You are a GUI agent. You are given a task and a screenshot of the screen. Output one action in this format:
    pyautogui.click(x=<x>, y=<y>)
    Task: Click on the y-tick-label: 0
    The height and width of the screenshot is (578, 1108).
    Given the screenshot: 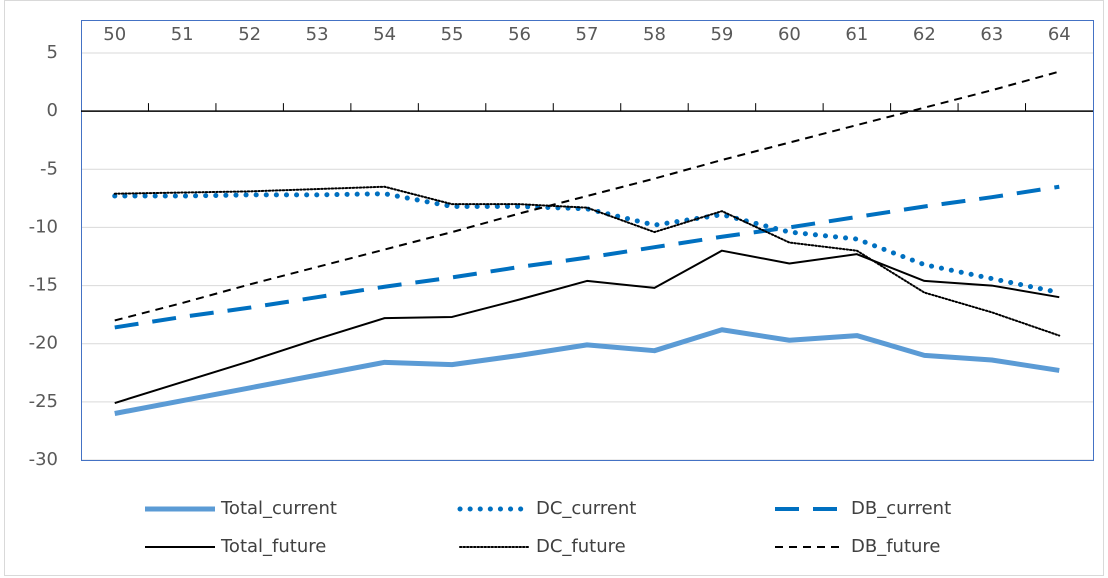 What is the action you would take?
    pyautogui.click(x=52, y=110)
    